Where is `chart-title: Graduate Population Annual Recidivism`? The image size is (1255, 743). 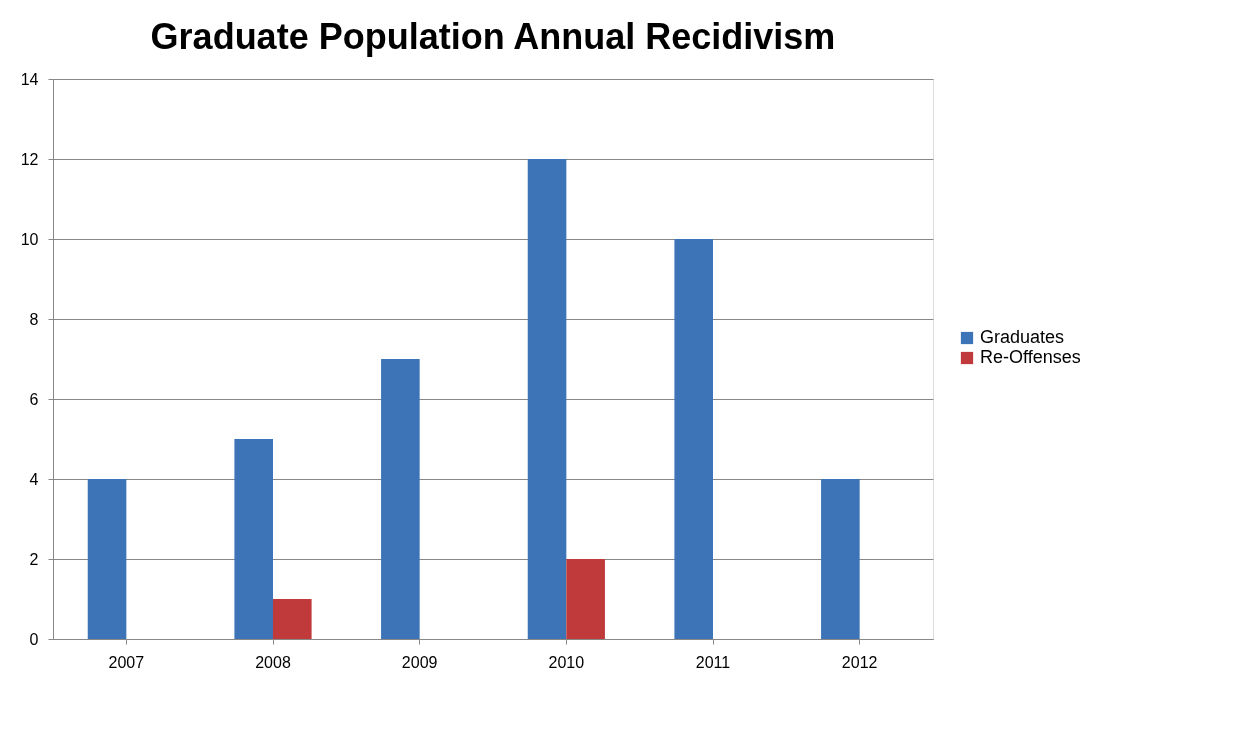
chart-title: Graduate Population Annual Recidivism is located at coordinates (493, 36).